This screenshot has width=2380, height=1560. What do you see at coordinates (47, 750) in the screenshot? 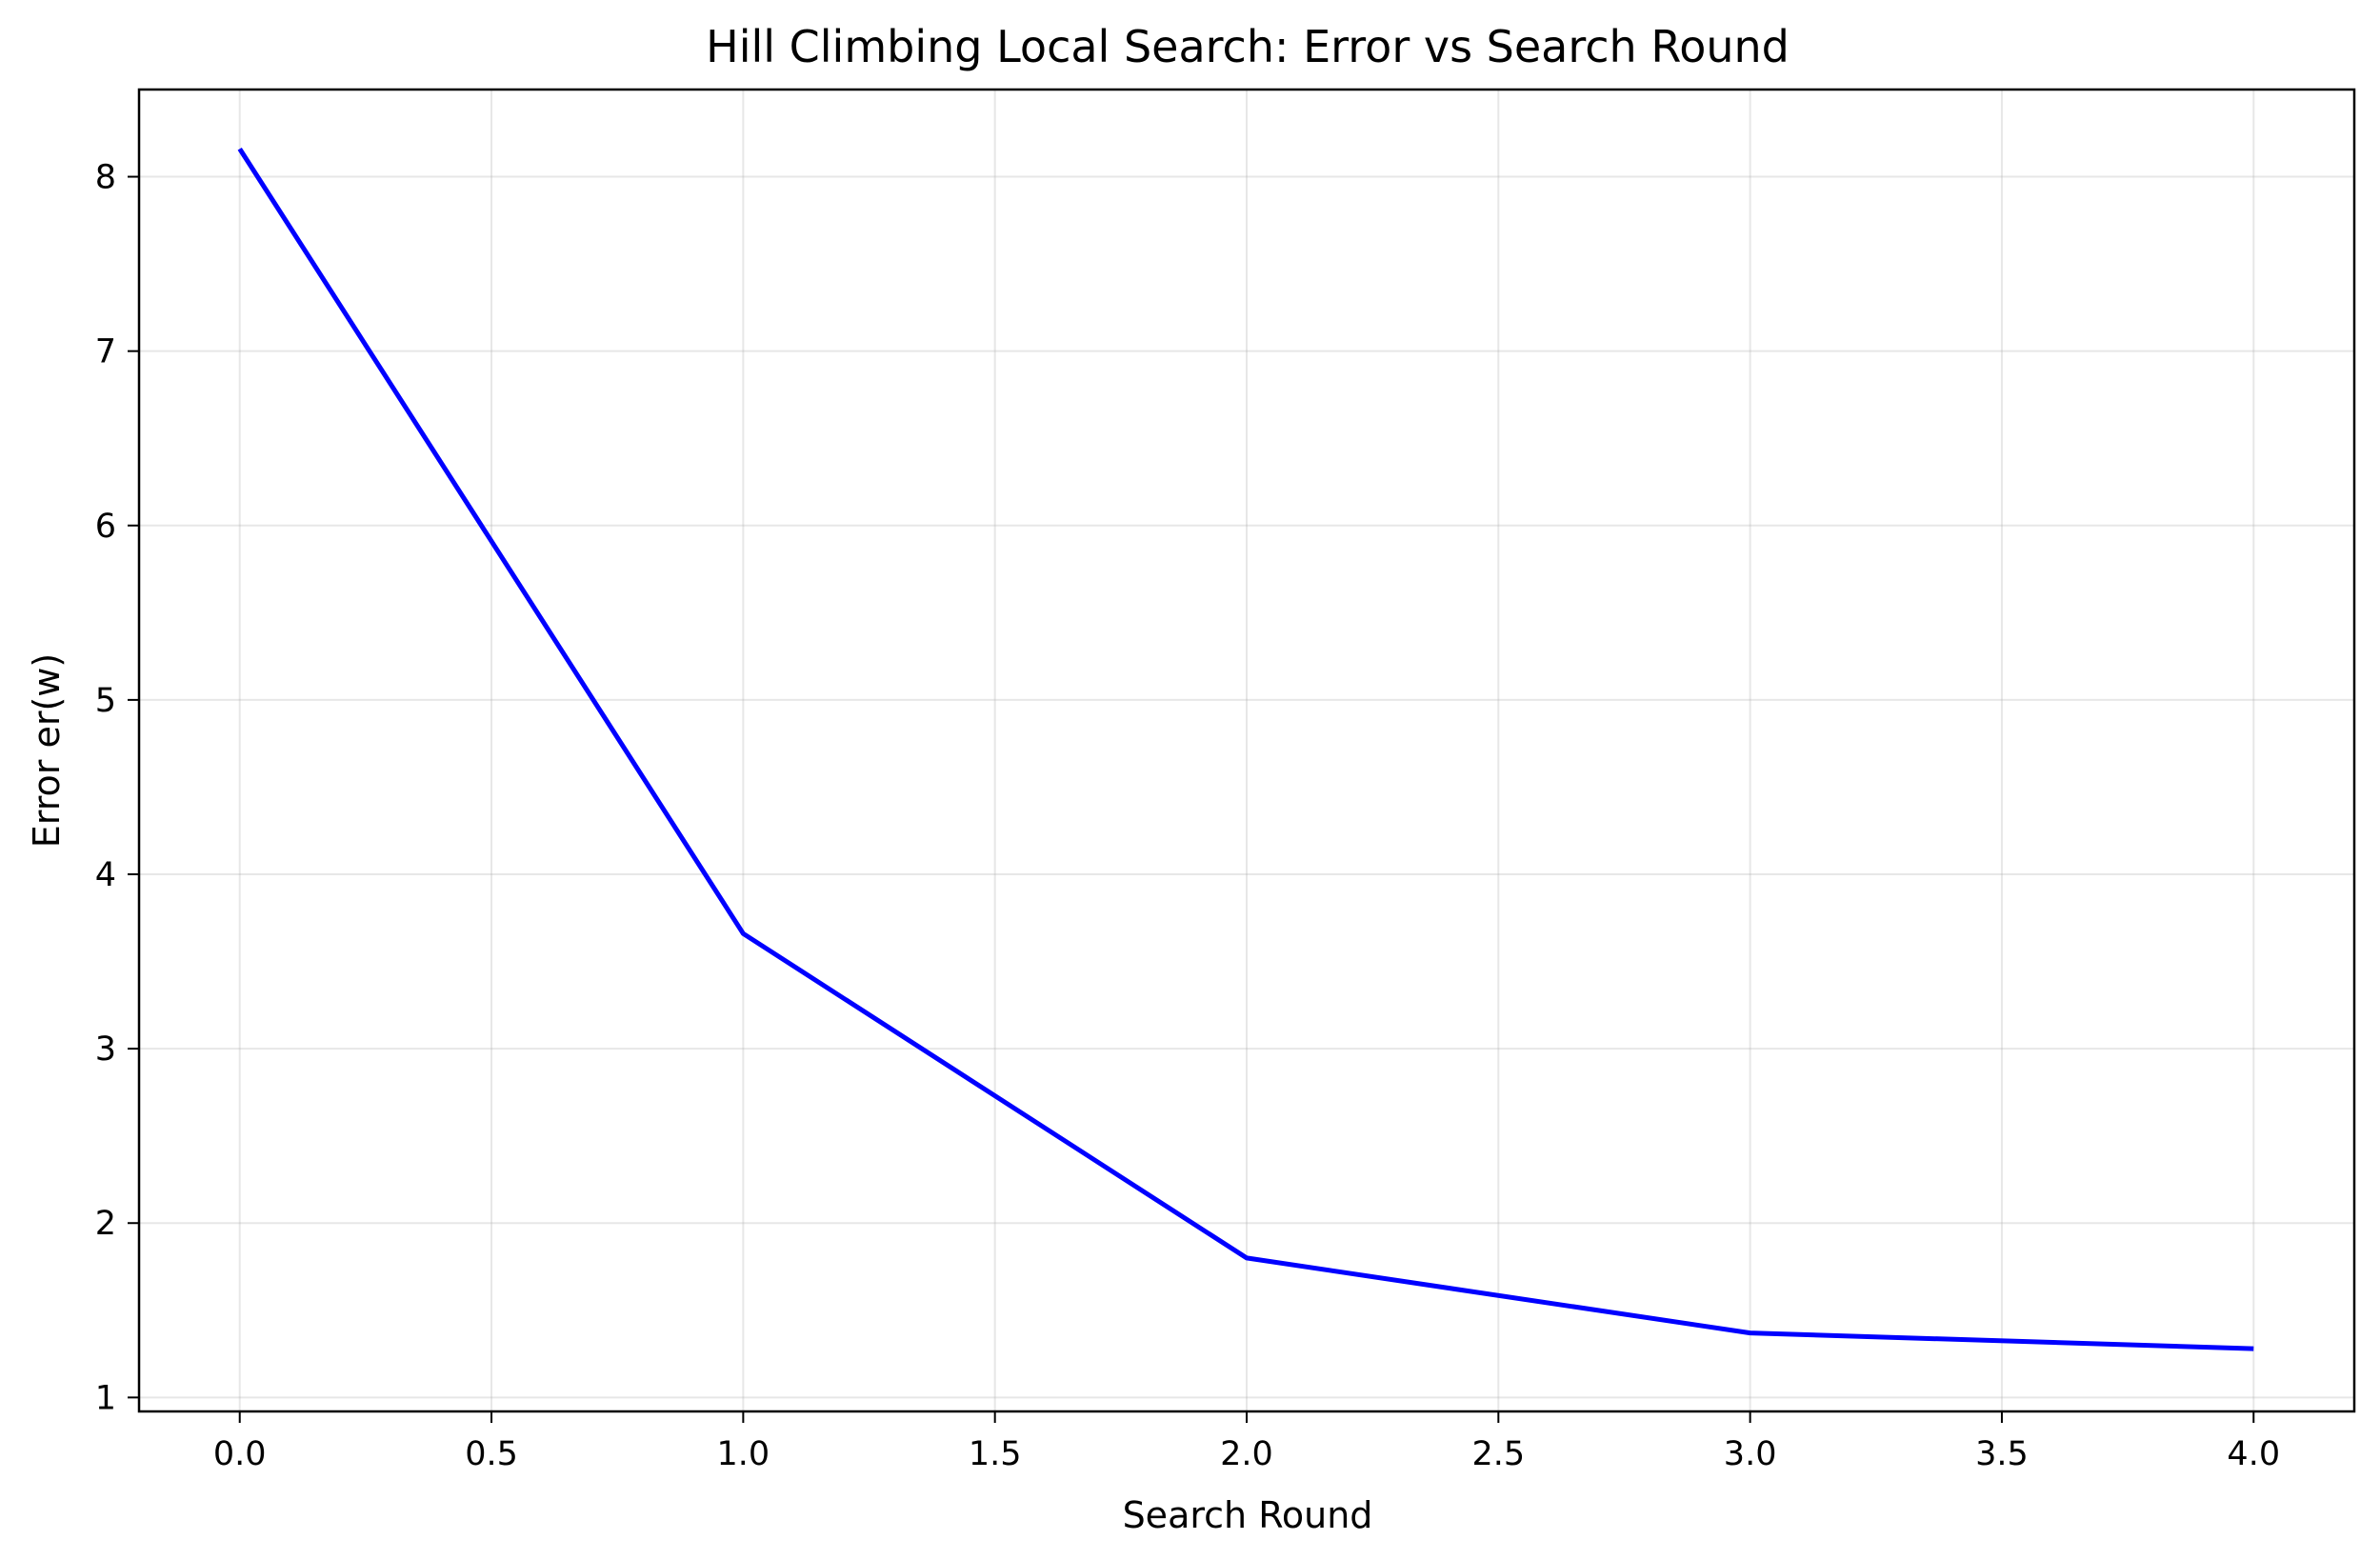
I see `y-axis-title: Error er(w)` at bounding box center [47, 750].